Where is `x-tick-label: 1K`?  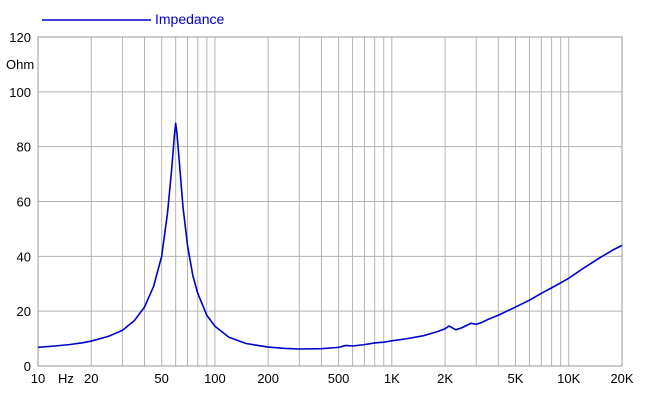
x-tick-label: 1K is located at coordinates (392, 378).